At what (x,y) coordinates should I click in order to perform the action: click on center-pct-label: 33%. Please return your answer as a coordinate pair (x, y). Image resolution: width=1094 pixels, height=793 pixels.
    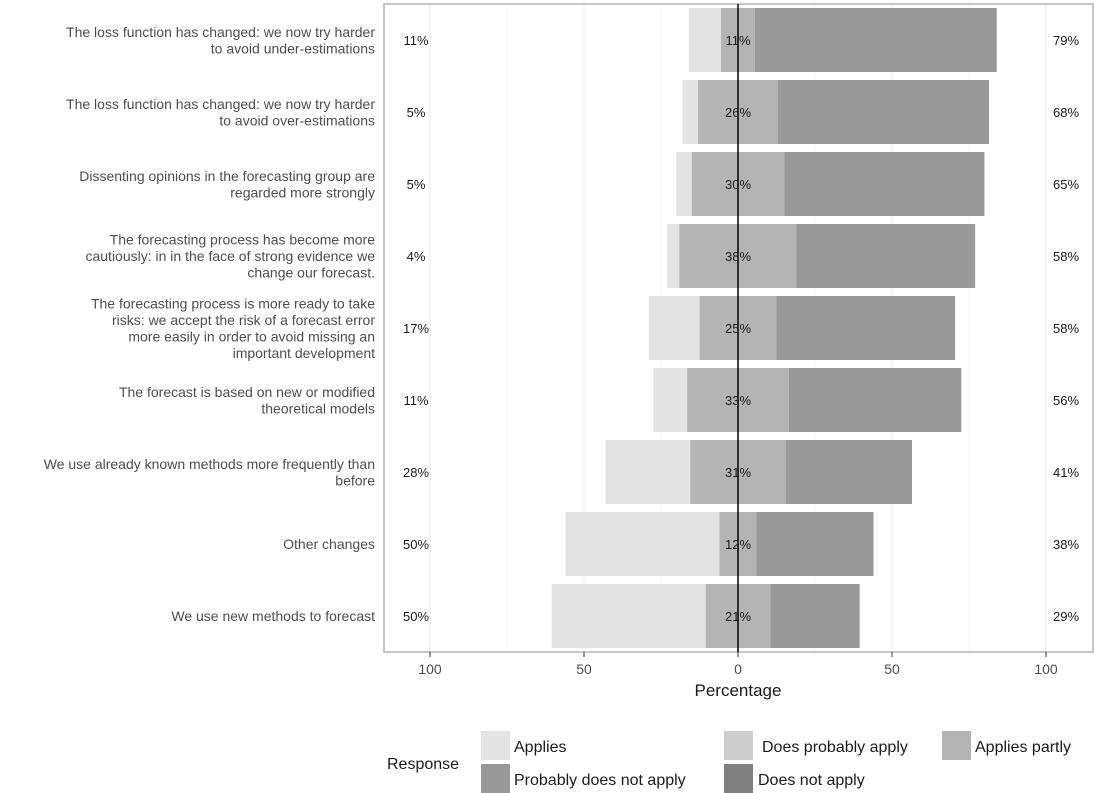
    Looking at the image, I should click on (738, 400).